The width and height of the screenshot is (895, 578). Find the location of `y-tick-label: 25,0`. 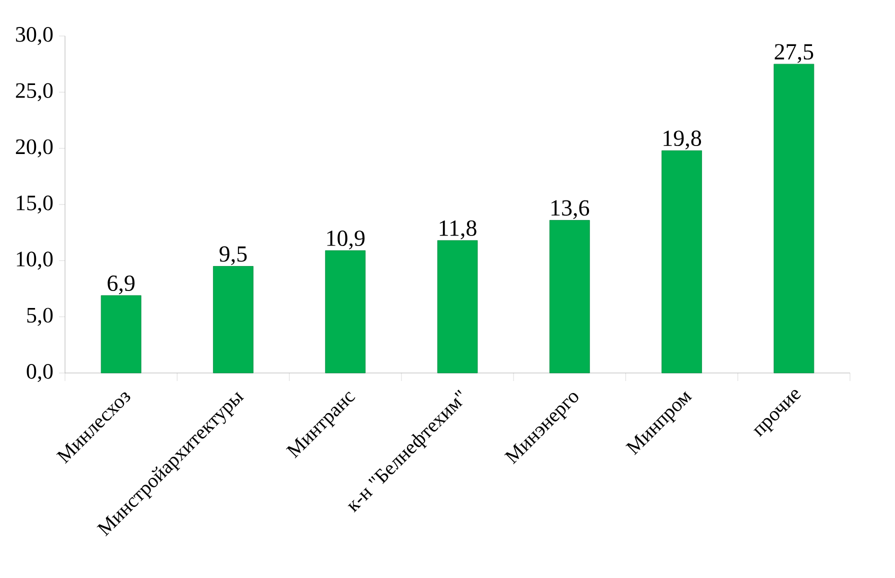

y-tick-label: 25,0 is located at coordinates (34, 92).